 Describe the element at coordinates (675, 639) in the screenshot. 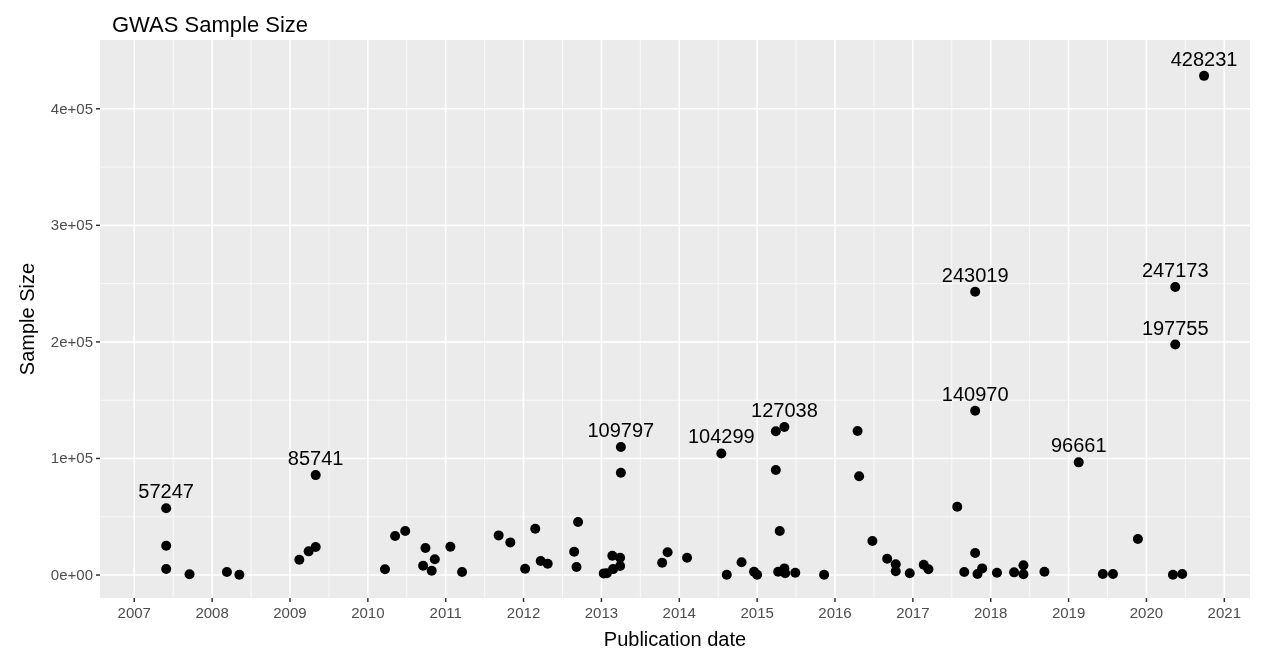

I see `x-axis-title: Publication date` at that location.